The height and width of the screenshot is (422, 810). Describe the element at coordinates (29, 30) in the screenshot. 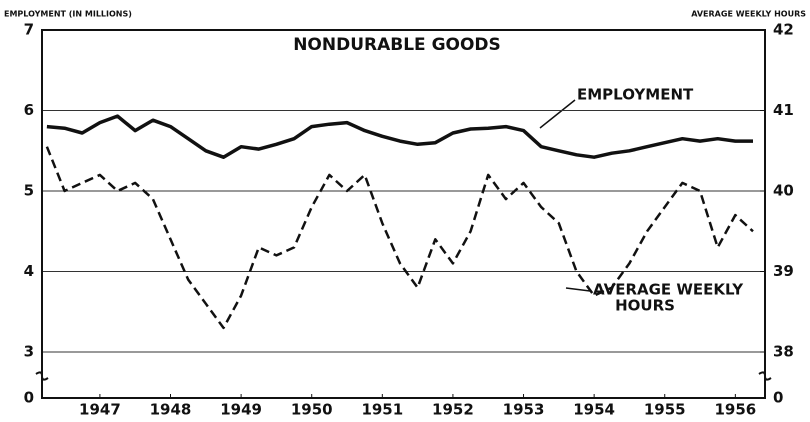

I see `y-tick-label: 7` at that location.